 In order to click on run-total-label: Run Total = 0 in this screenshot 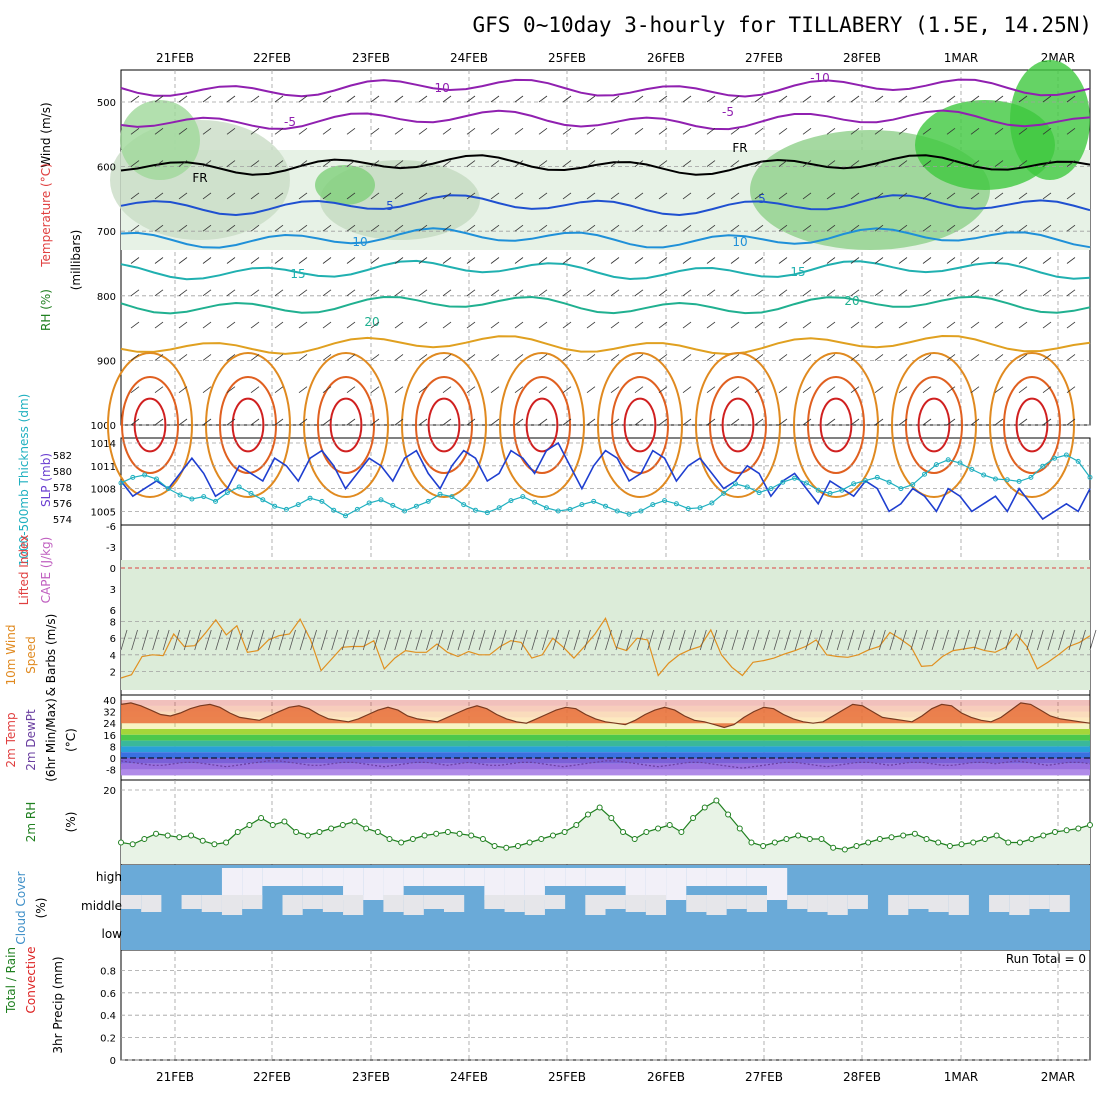, I will do `click(1046, 959)`.